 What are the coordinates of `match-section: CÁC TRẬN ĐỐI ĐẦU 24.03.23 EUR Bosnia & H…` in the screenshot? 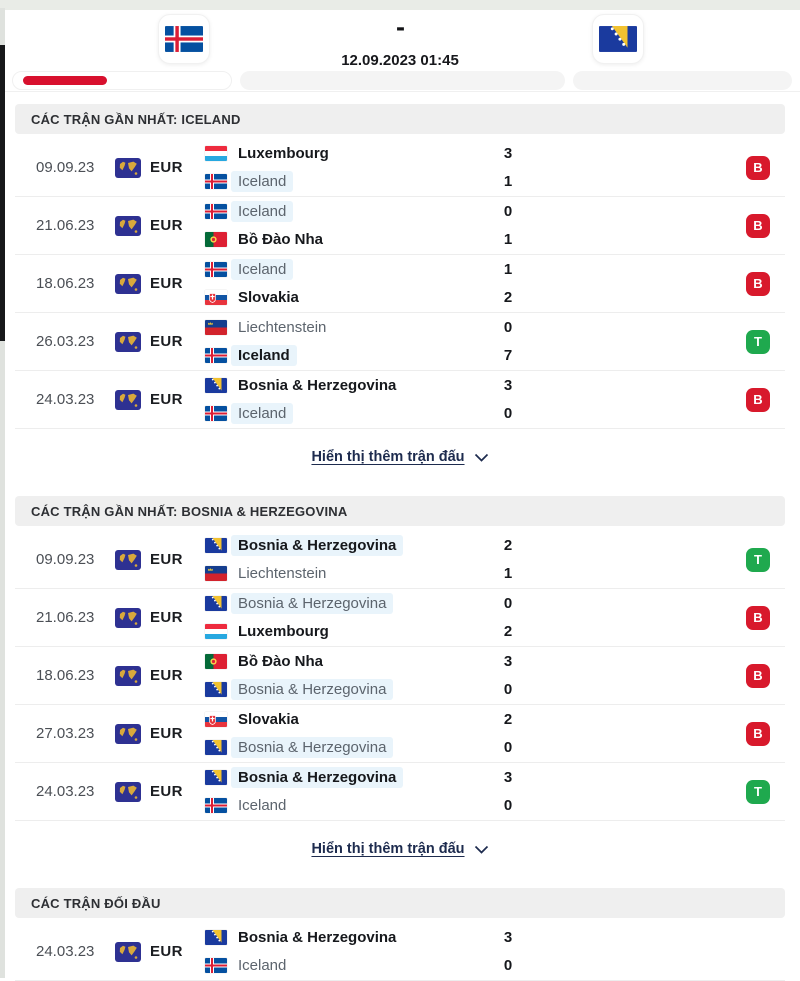 It's located at (400, 934).